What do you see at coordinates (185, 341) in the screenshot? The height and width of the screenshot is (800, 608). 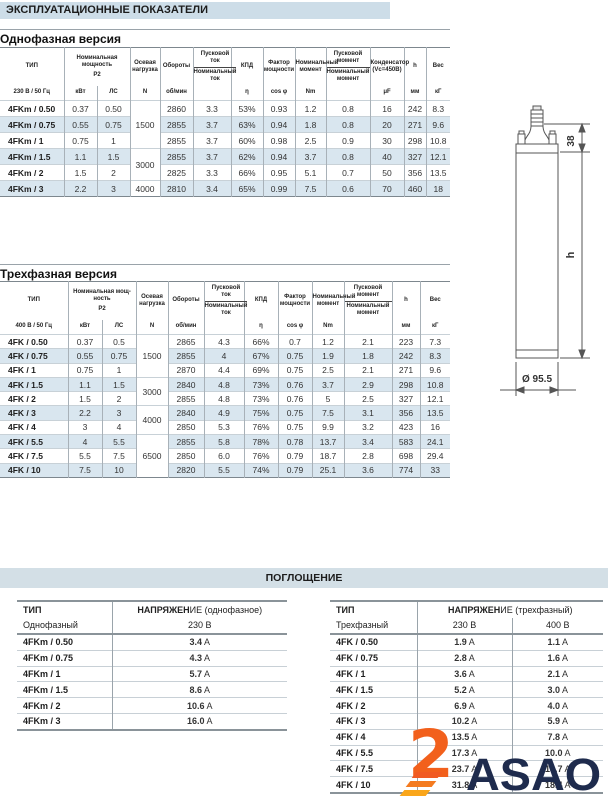 I see `table-cell: 2865` at bounding box center [185, 341].